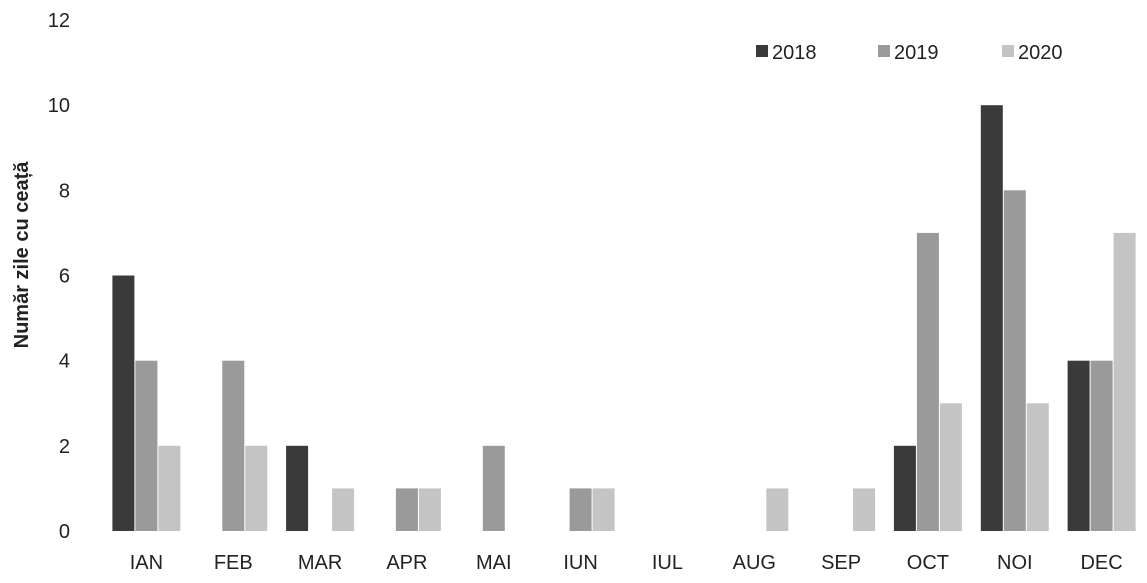  What do you see at coordinates (429, 509) in the screenshot?
I see `bar-2020-apr` at bounding box center [429, 509].